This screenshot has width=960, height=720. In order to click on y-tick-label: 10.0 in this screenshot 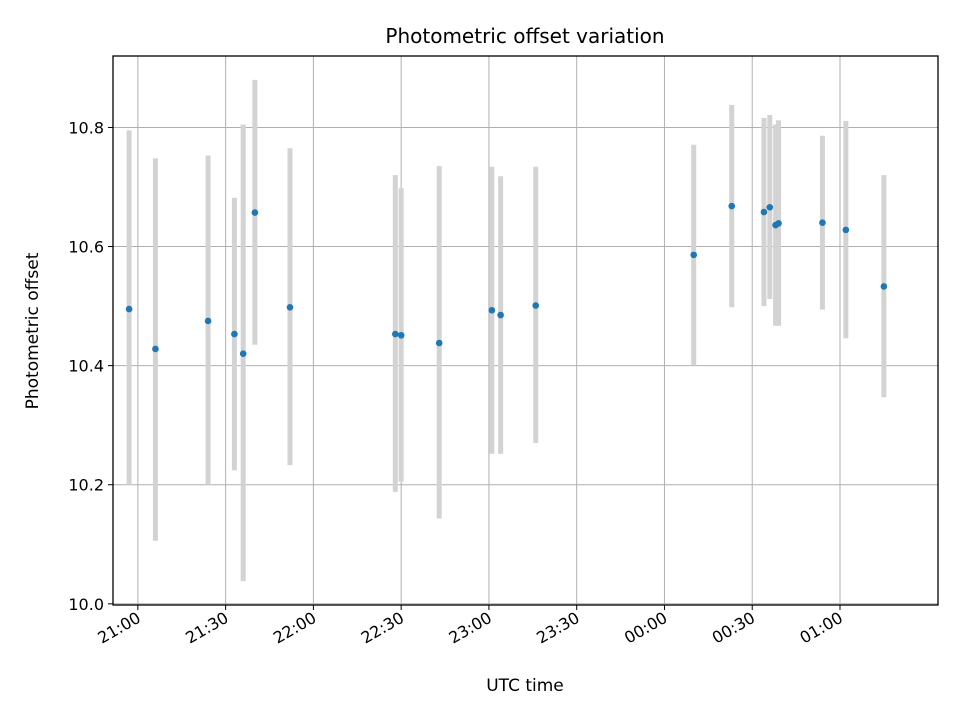, I will do `click(86, 604)`.